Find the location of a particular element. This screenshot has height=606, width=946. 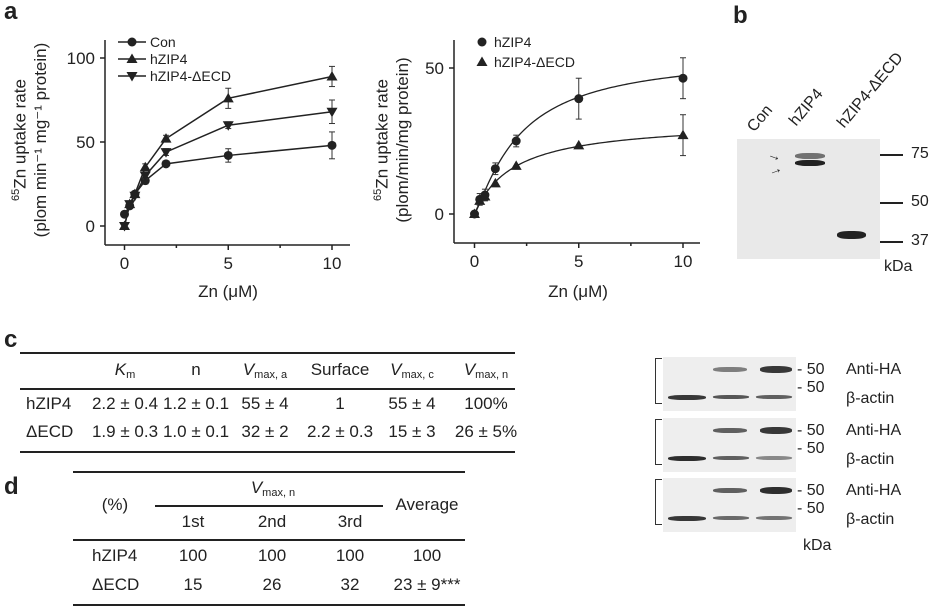

header-main: n is located at coordinates (196, 369).